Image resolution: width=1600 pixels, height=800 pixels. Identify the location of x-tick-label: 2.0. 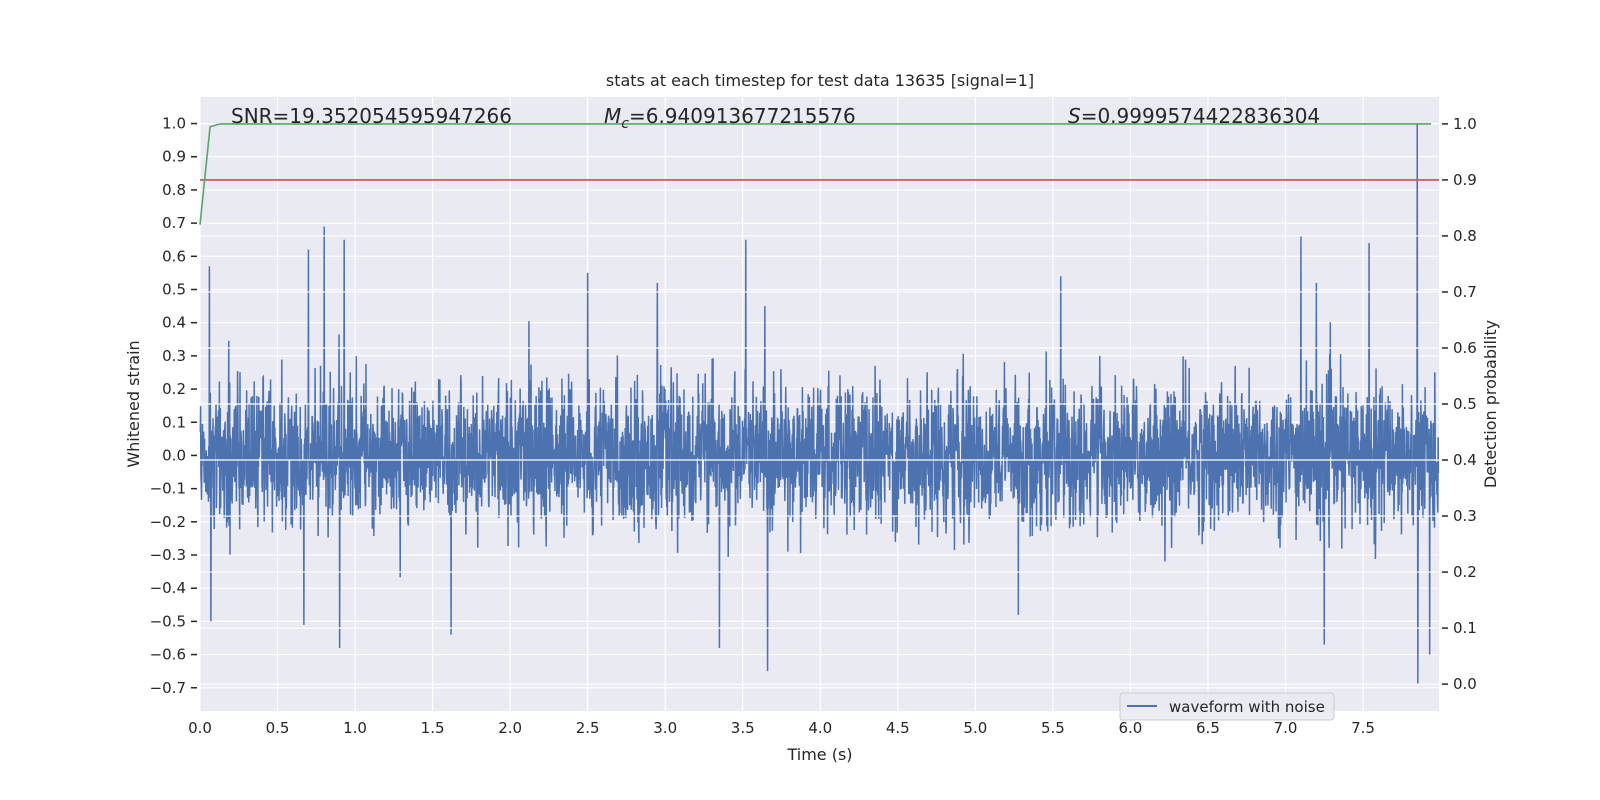
(510, 728).